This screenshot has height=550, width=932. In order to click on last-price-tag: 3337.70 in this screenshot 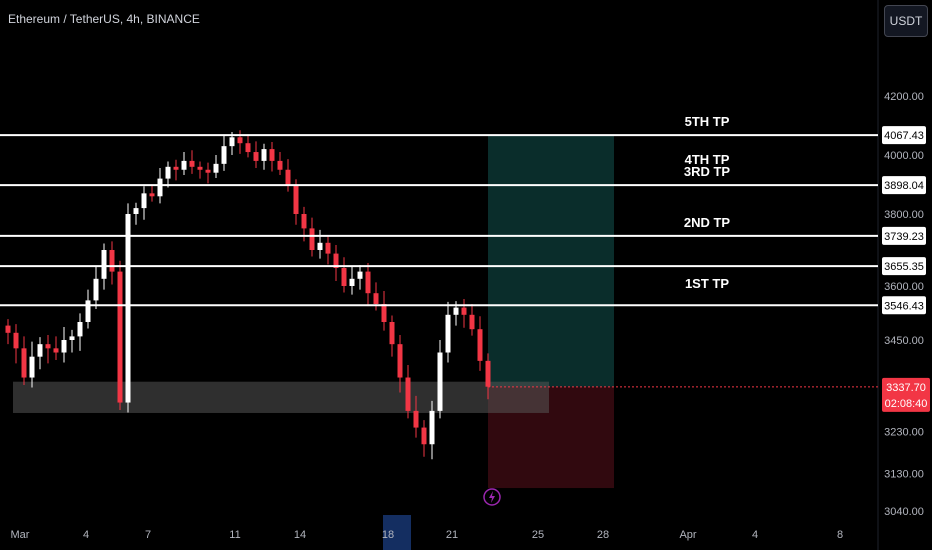, I will do `click(906, 388)`.